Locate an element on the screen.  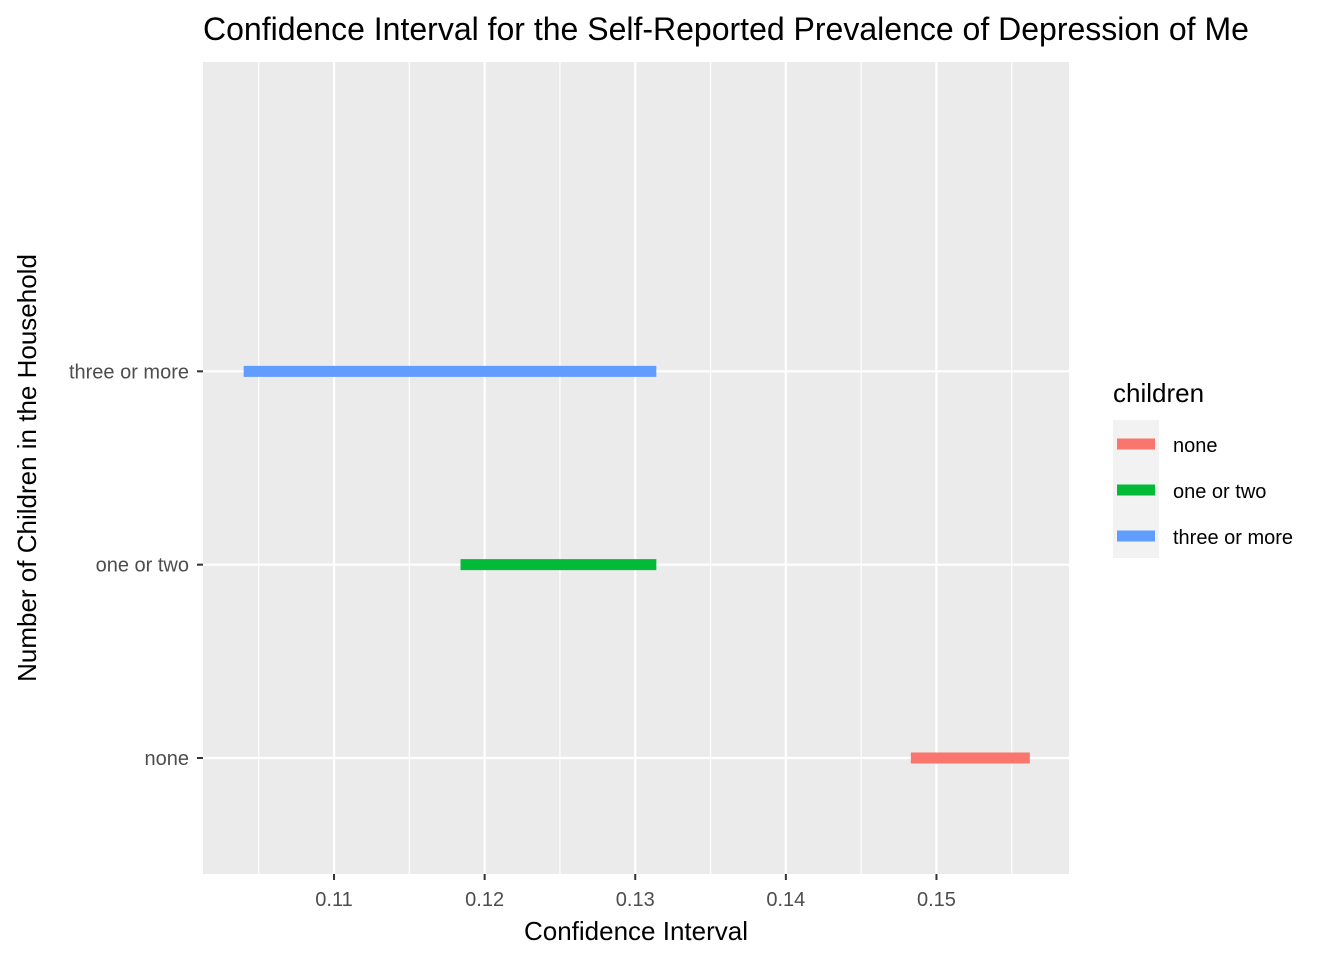
y-tick-label: one or two is located at coordinates (142, 566).